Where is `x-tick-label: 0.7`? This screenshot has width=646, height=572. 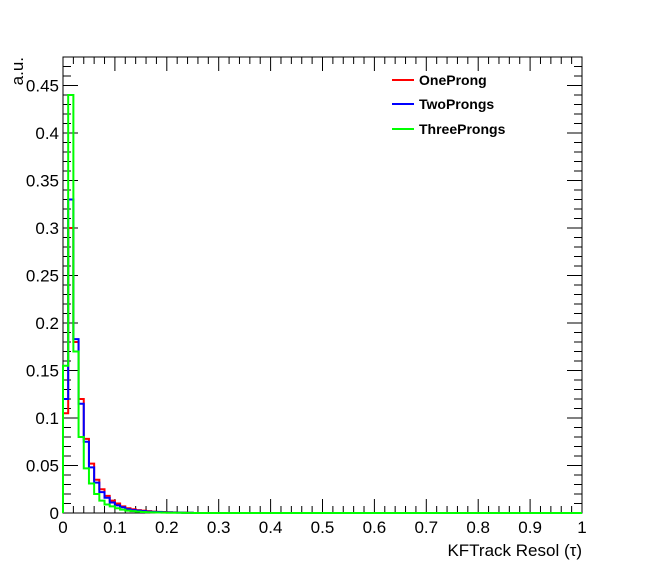 x-tick-label: 0.7 is located at coordinates (426, 527).